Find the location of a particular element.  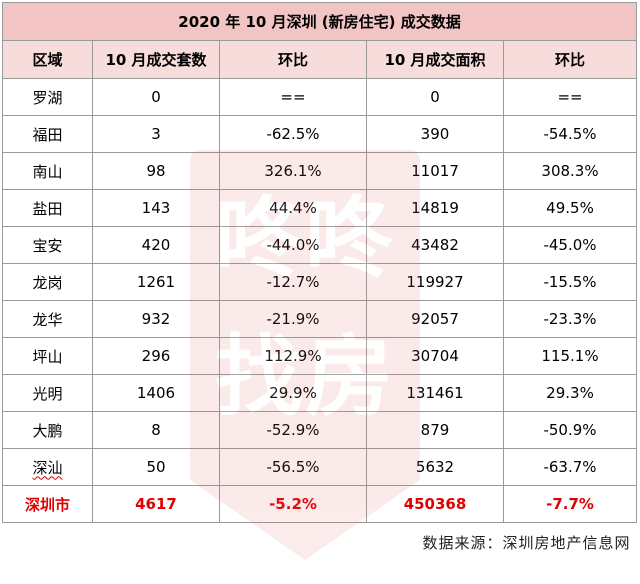

units-cell: 296 is located at coordinates (156, 356).